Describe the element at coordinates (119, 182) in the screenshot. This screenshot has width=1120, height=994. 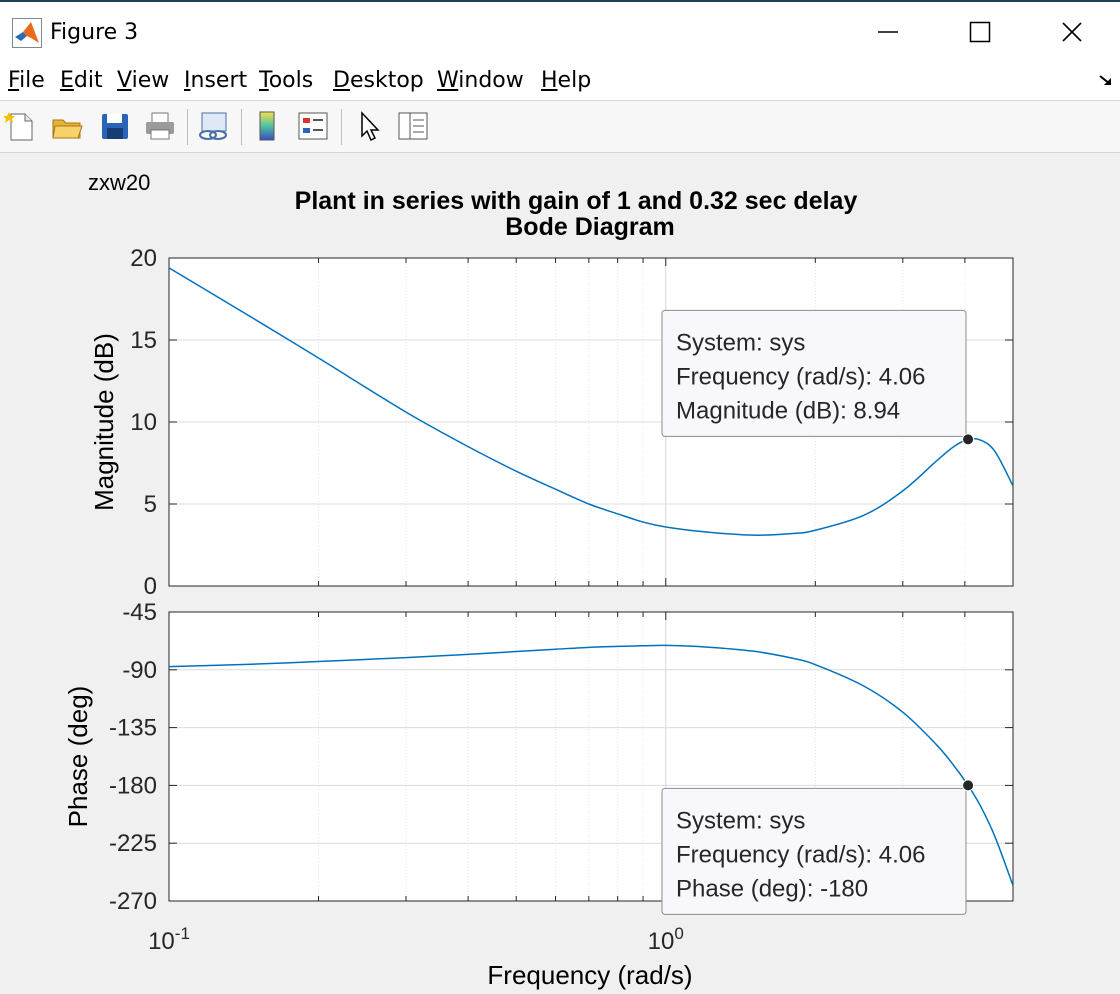
I see `figure-label: zxw20` at that location.